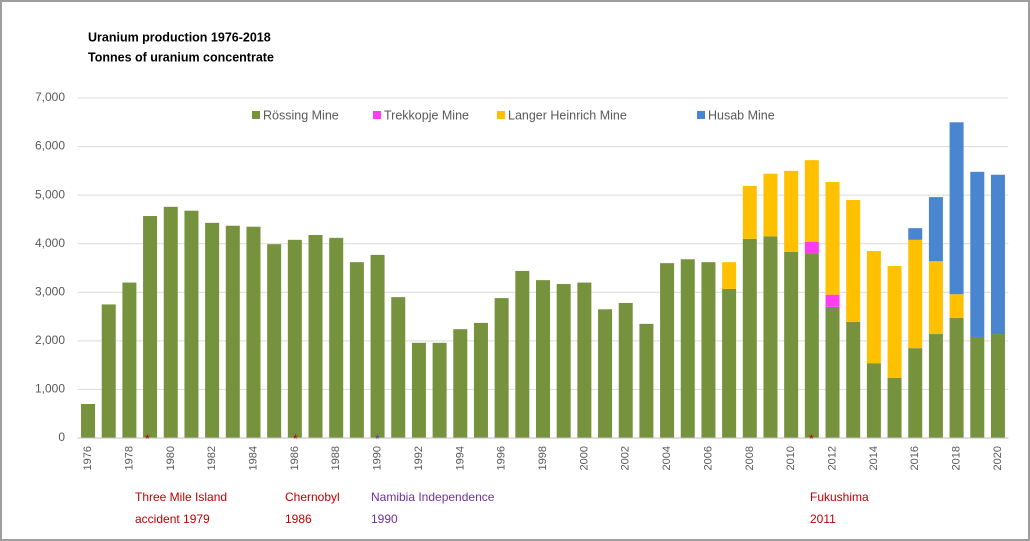 This screenshot has width=1030, height=541. I want to click on x-tick-label: 1984, so click(253, 458).